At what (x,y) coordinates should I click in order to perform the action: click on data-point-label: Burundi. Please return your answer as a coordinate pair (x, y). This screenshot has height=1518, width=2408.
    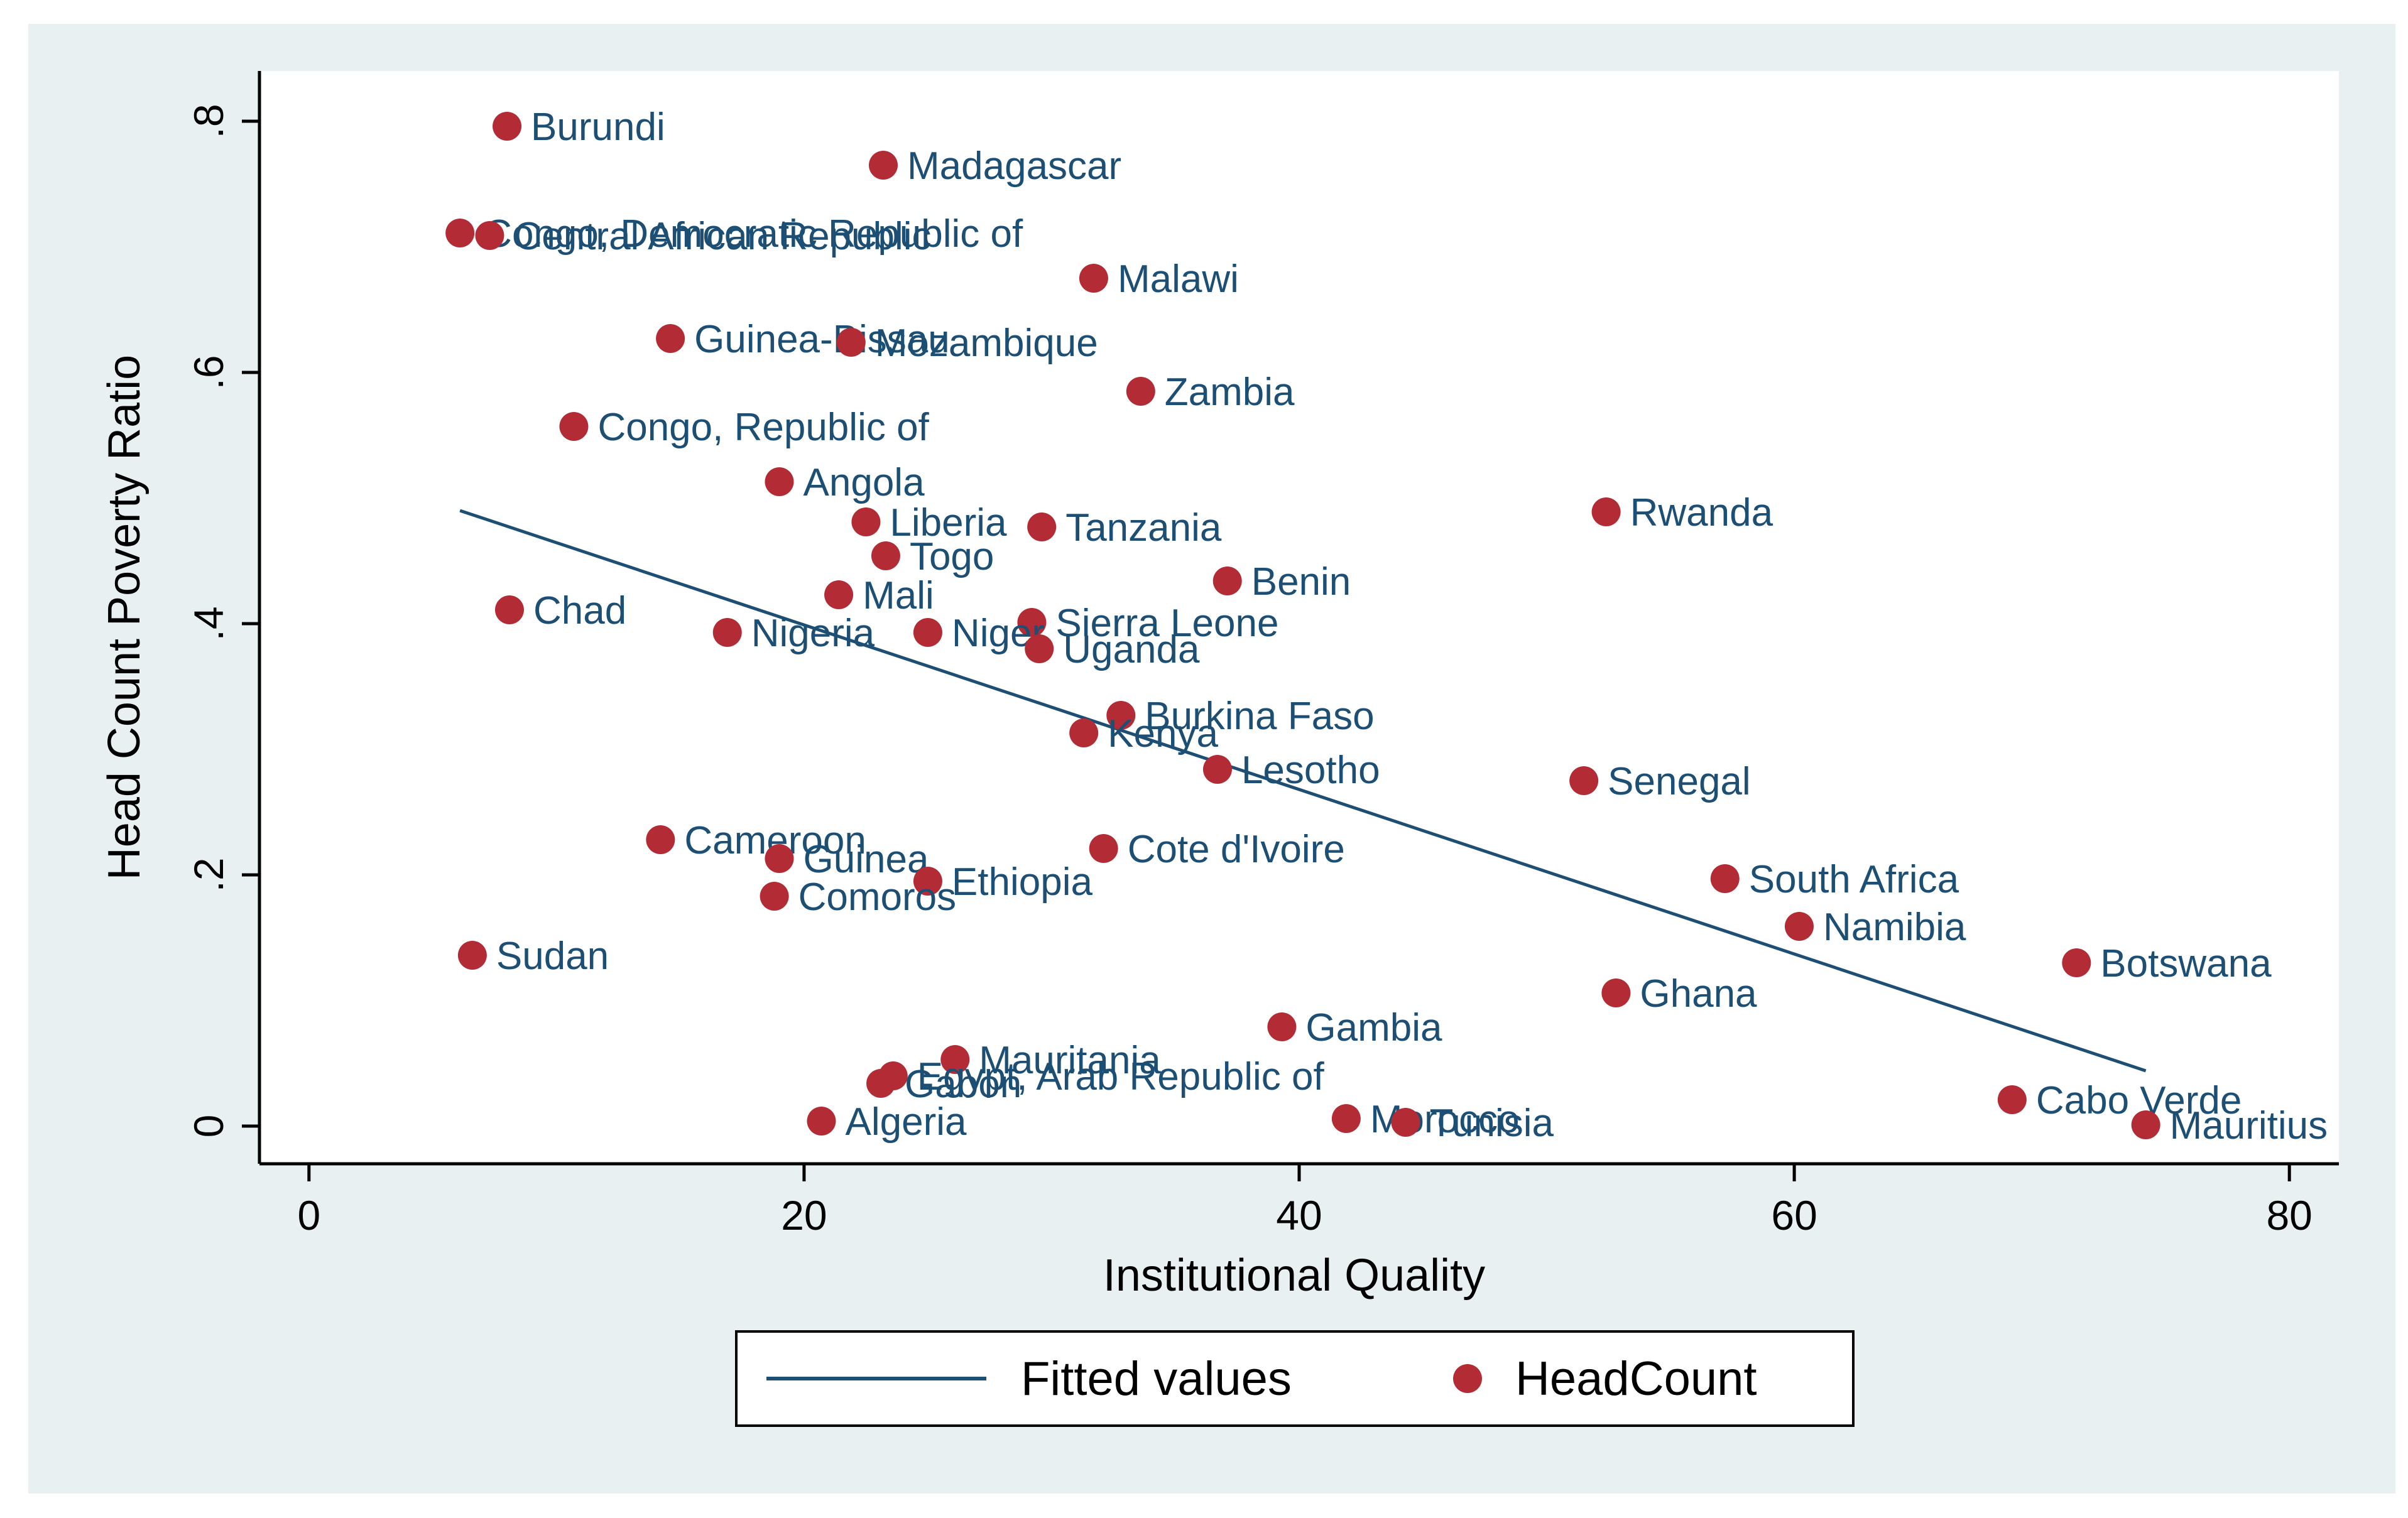
    Looking at the image, I should click on (598, 127).